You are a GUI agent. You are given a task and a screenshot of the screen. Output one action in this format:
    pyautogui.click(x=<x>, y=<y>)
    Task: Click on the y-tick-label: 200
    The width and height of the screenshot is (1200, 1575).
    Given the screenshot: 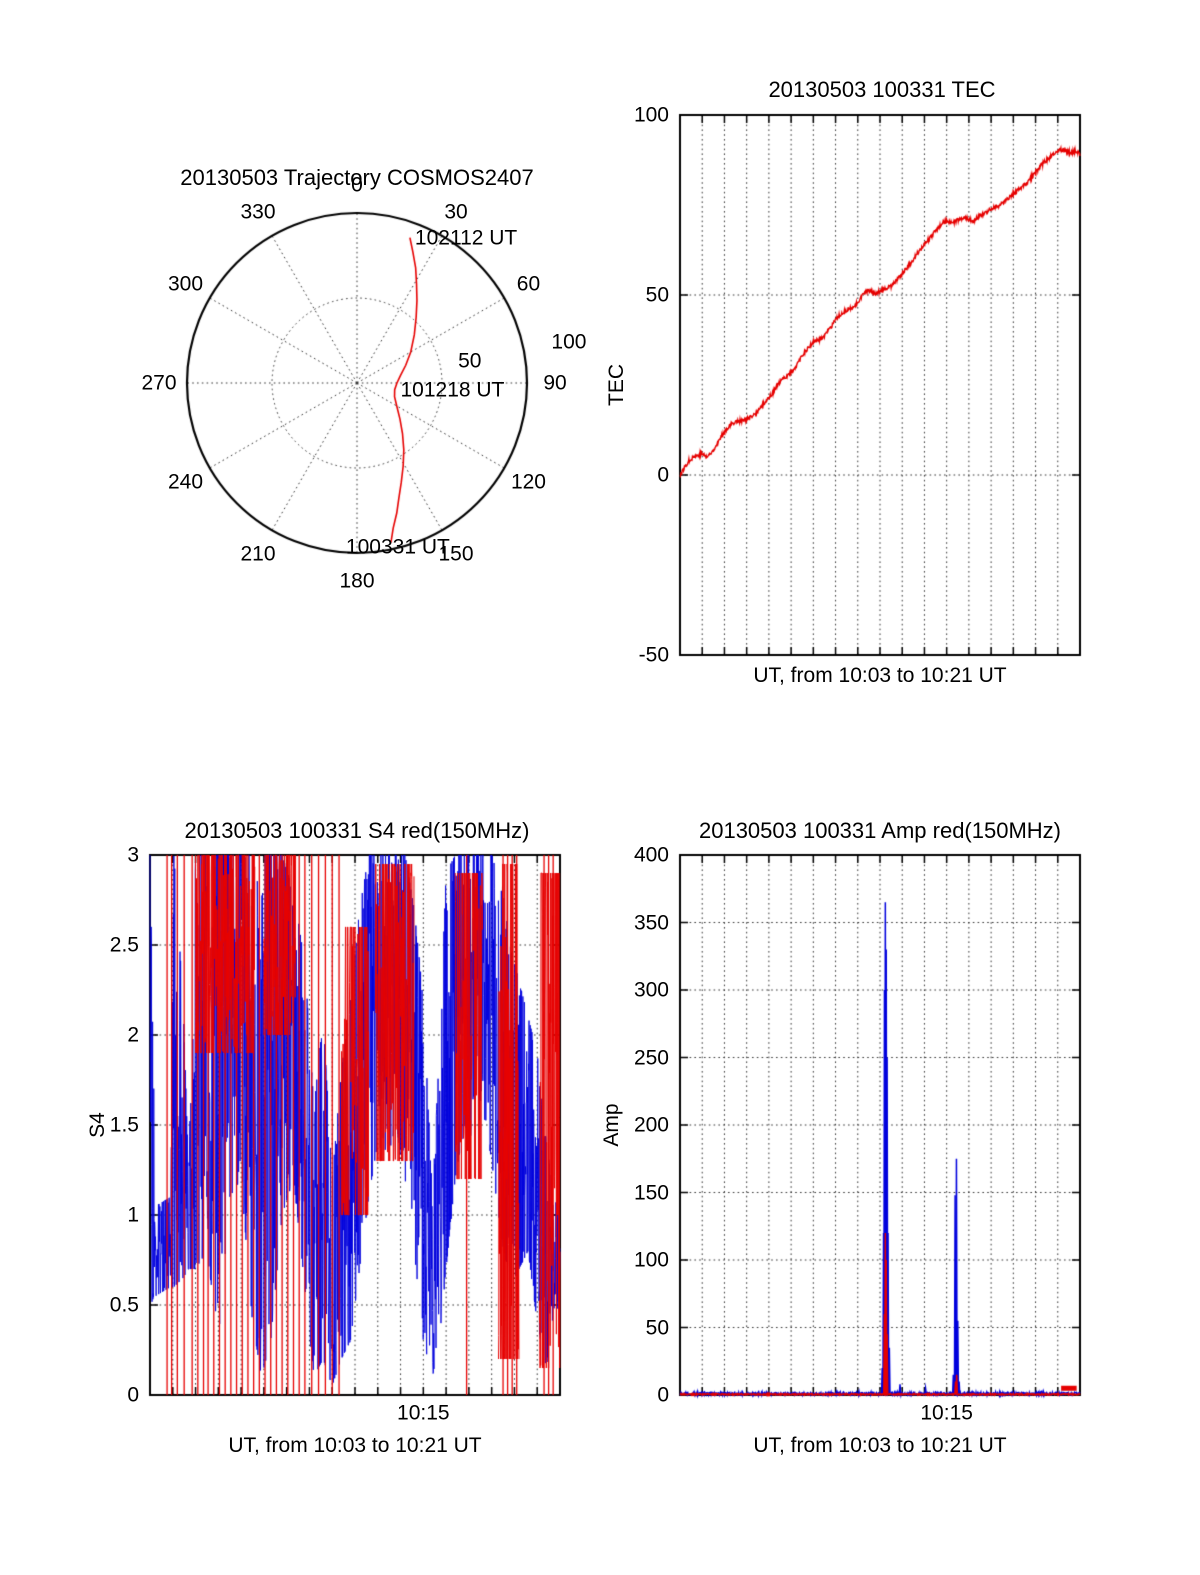 What is the action you would take?
    pyautogui.click(x=651, y=1125)
    